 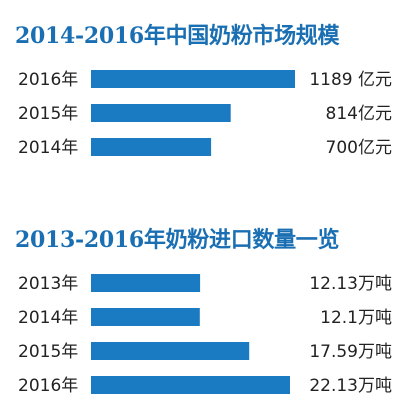 What do you see at coordinates (350, 80) in the screenshot?
I see `chart-1-value-label: 1189 亿元` at bounding box center [350, 80].